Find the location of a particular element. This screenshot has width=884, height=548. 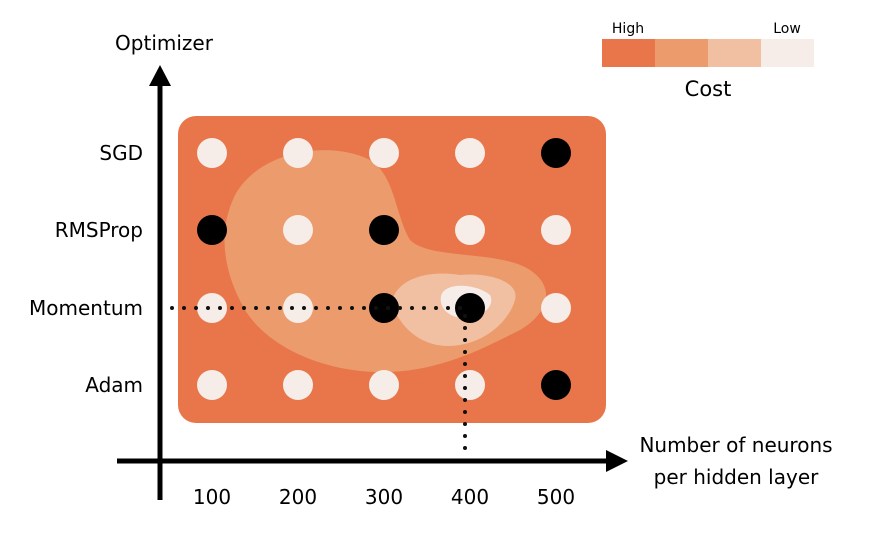

x-axis-title-line2: per hidden layer is located at coordinates (736, 477).